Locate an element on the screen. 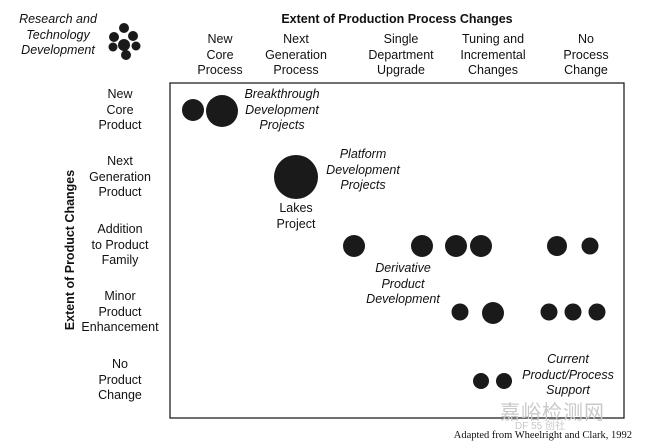 This screenshot has height=448, width=650. row-label: Next Generation Product is located at coordinates (120, 176).